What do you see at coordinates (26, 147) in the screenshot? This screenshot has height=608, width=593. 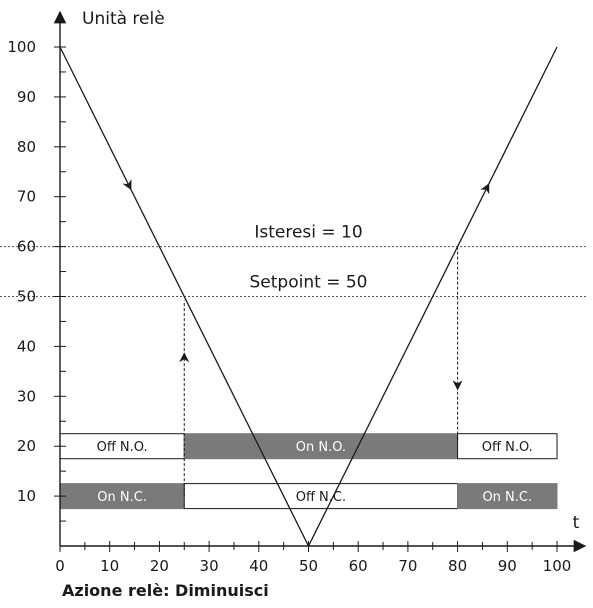 I see `y-tick-label-80: 80` at bounding box center [26, 147].